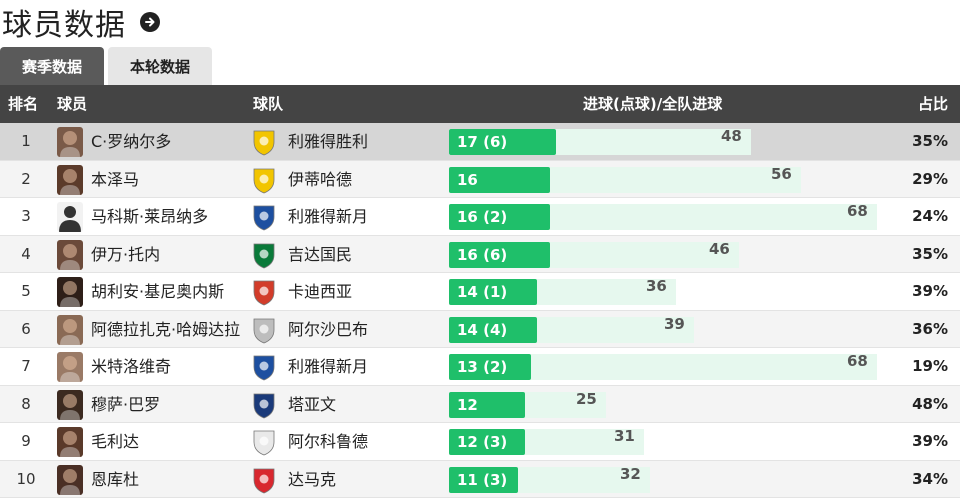 This screenshot has width=960, height=504. What do you see at coordinates (586, 398) in the screenshot?
I see `team-goals-value: 25` at bounding box center [586, 398].